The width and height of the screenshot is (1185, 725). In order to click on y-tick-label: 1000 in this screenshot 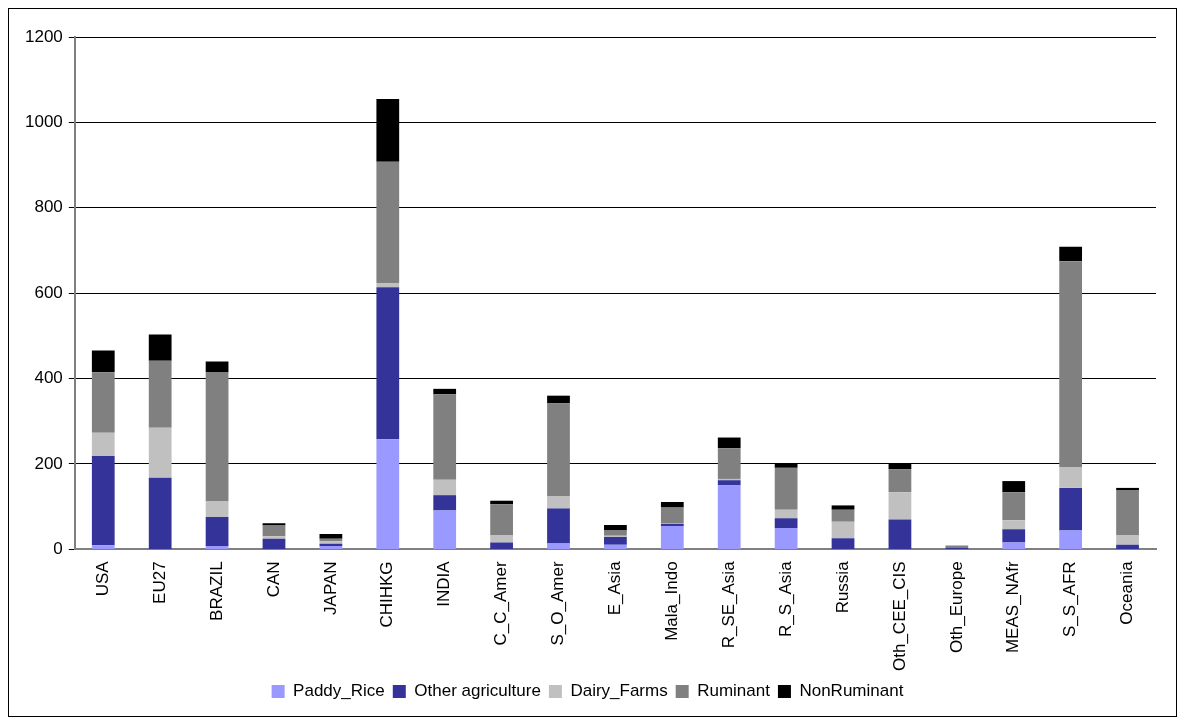, I will do `click(43, 122)`.